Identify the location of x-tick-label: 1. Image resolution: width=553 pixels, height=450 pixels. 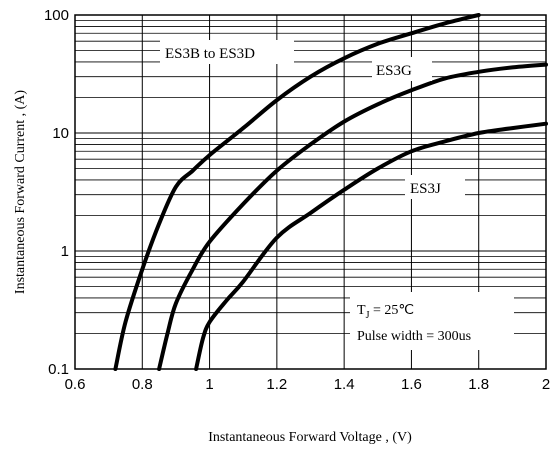
(209, 384).